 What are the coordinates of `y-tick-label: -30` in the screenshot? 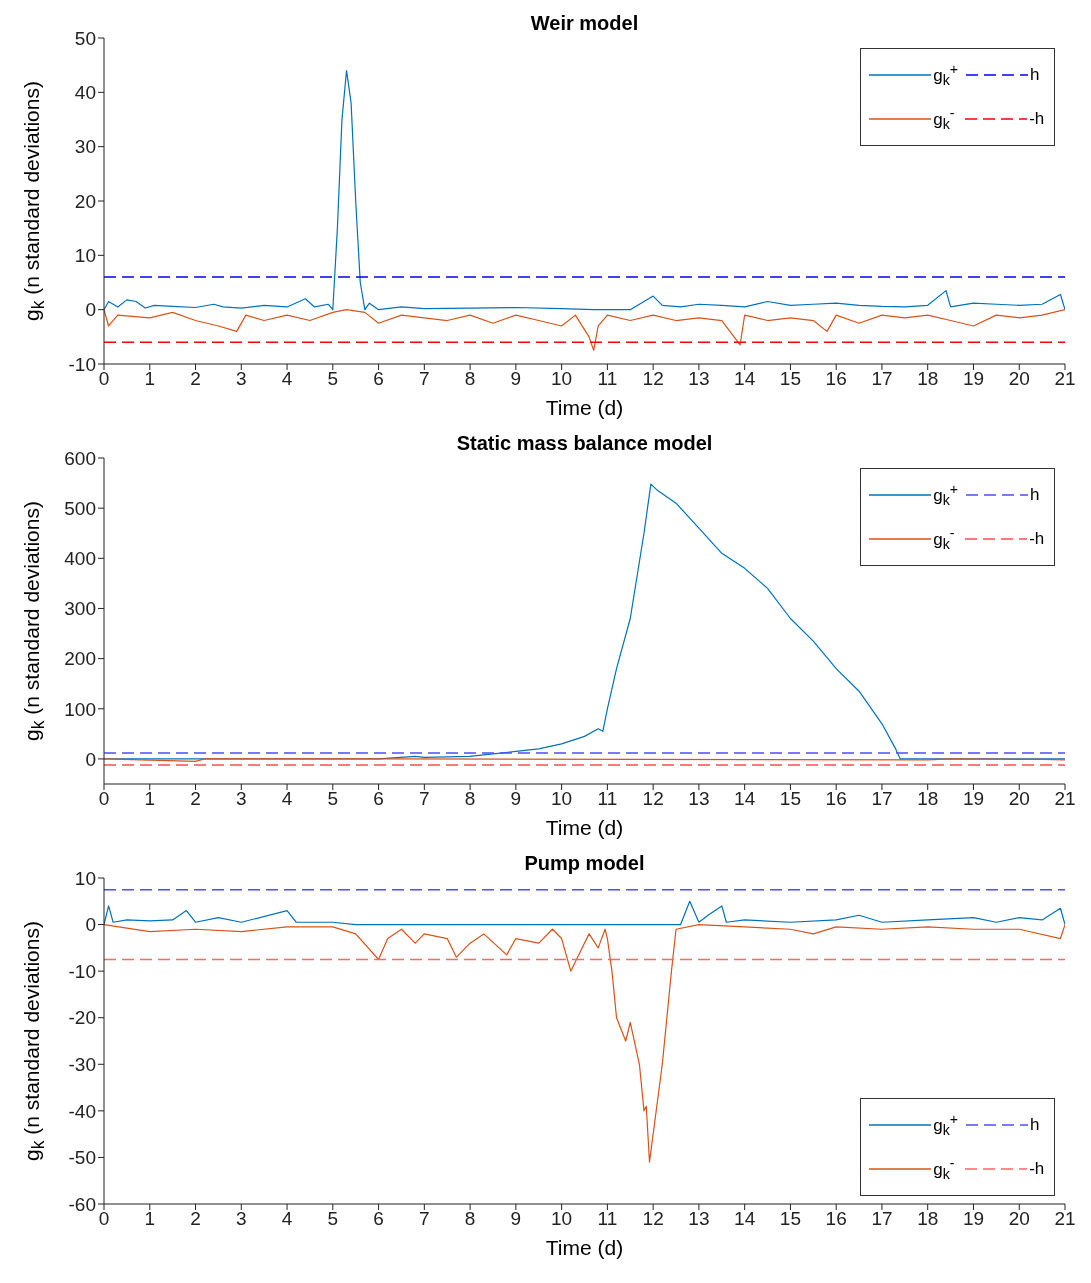 It's located at (82, 1065).